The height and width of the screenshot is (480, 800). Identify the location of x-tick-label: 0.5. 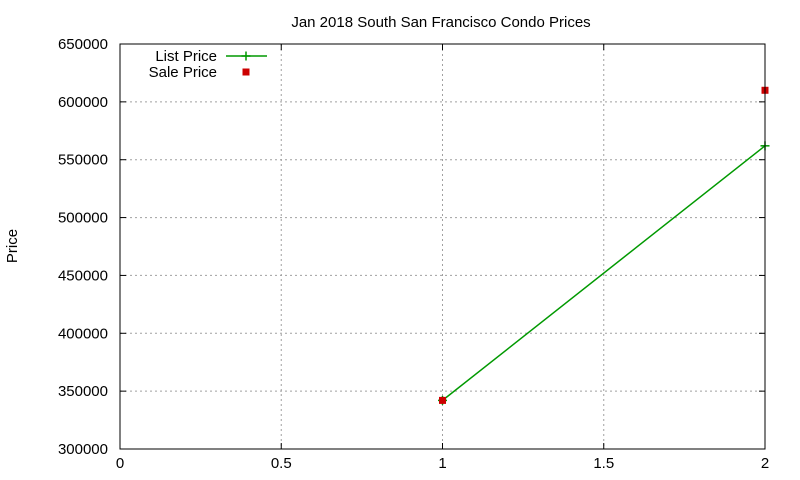
(281, 463).